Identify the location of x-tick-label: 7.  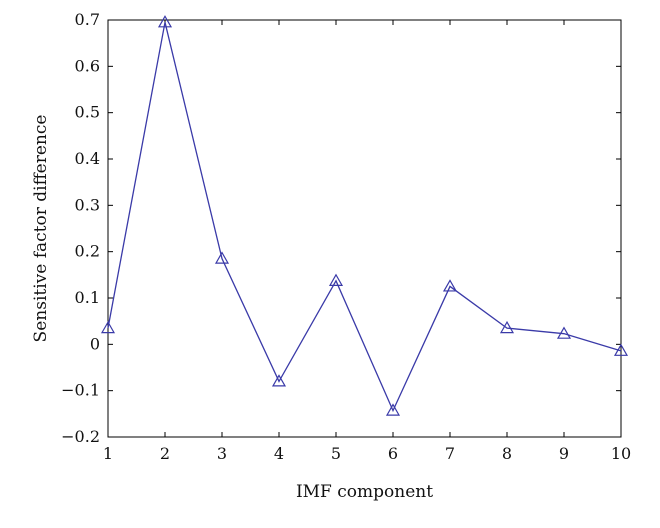
(450, 453).